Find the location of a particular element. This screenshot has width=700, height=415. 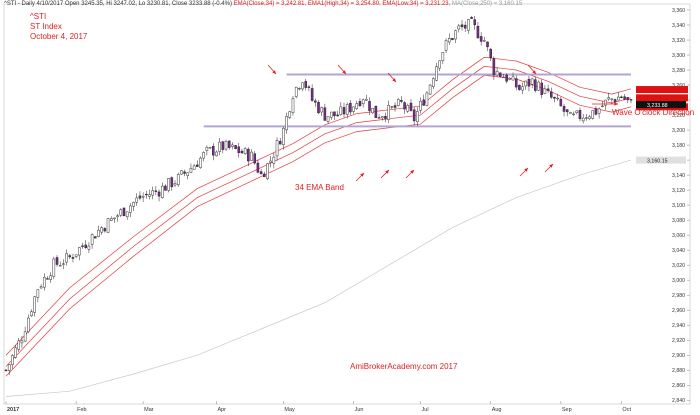

x-tick-label: 2017 is located at coordinates (13, 410).